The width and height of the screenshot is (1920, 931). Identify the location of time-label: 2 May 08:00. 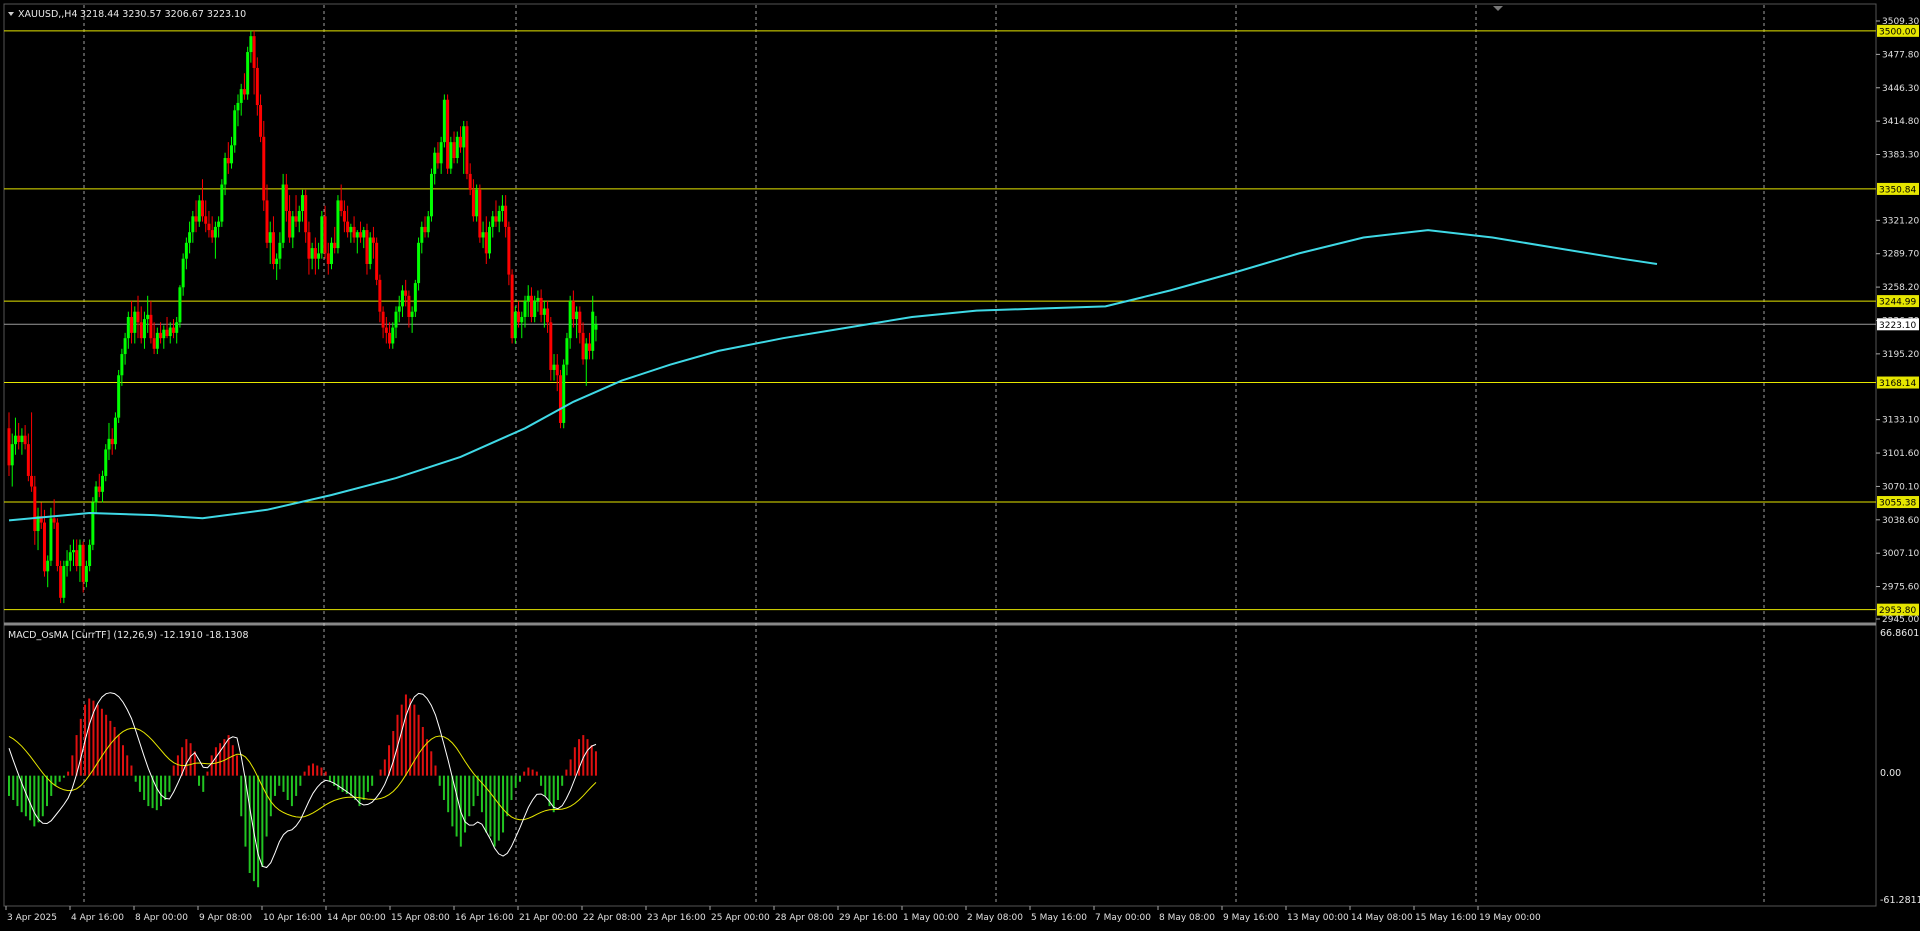
(995, 918).